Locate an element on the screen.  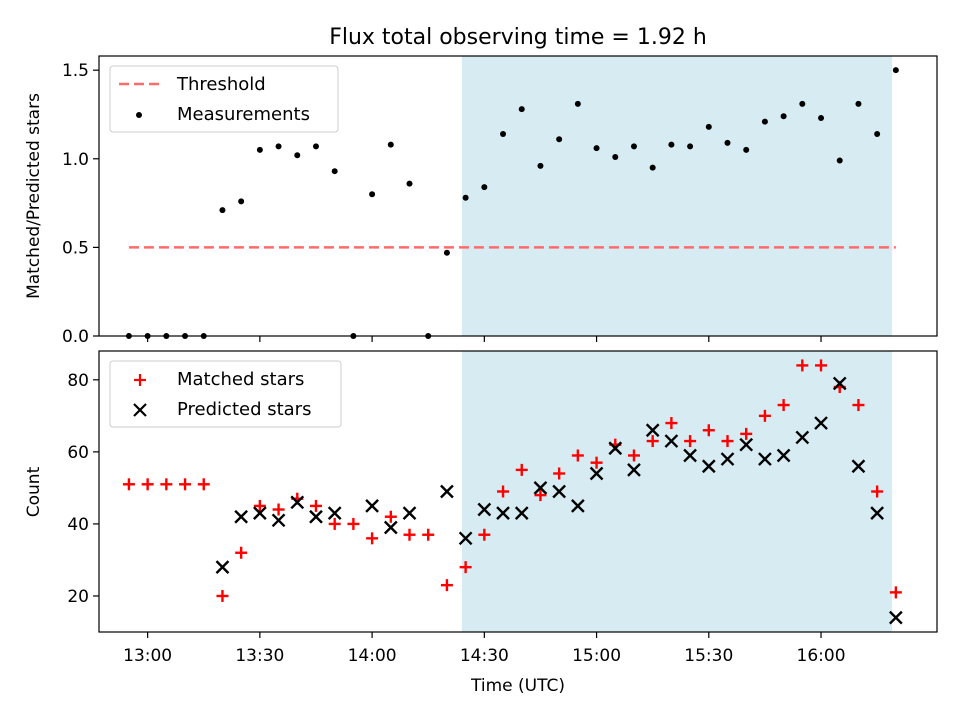
legend-matched-swatch is located at coordinates (140, 380).